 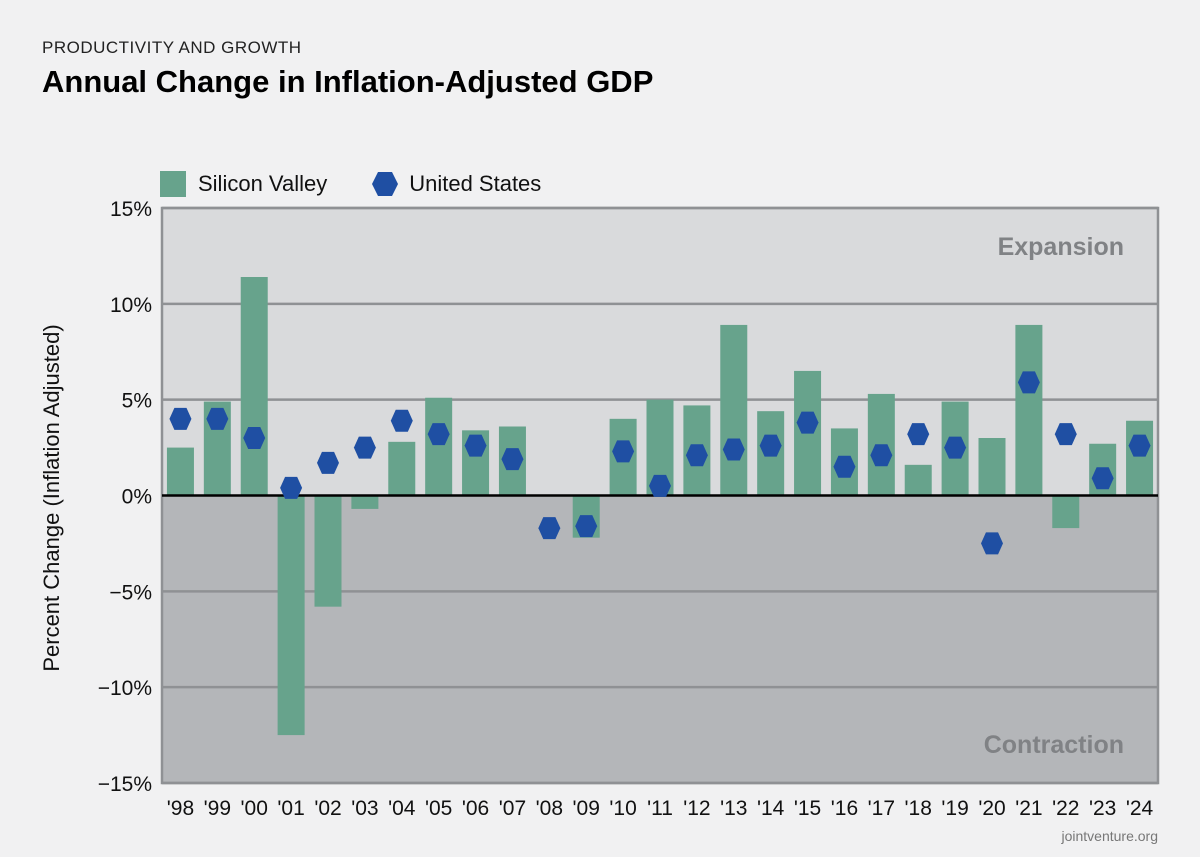 What do you see at coordinates (131, 305) in the screenshot?
I see `y-tick-label: 10%` at bounding box center [131, 305].